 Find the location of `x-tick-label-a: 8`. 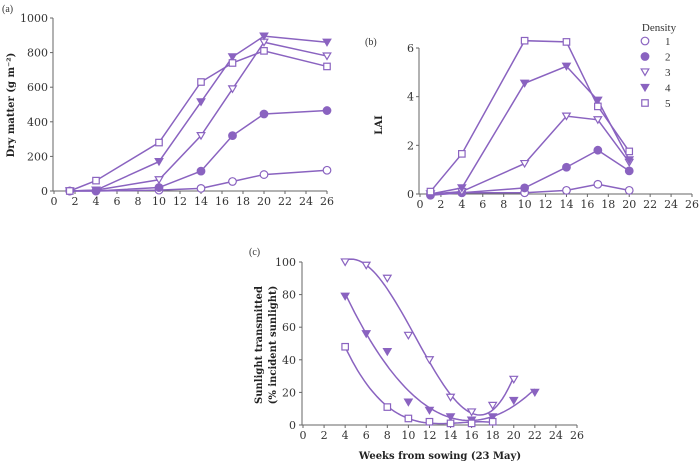

x-tick-label-a: 8 is located at coordinates (138, 201).